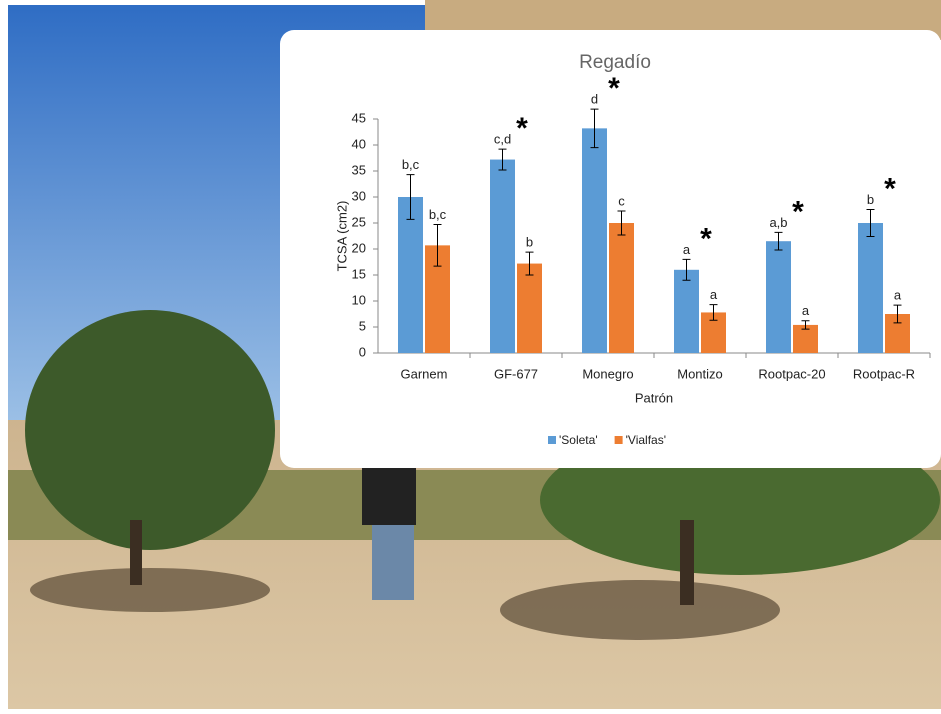  Describe the element at coordinates (359, 169) in the screenshot. I see `y-tick-label: 35` at that location.